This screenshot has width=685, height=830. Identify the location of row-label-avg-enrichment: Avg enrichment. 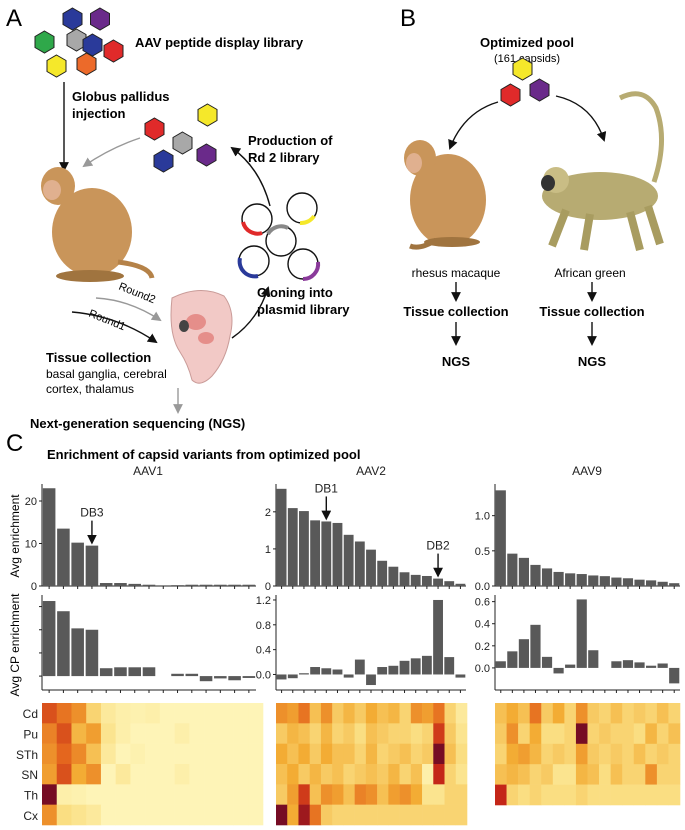
(15, 536).